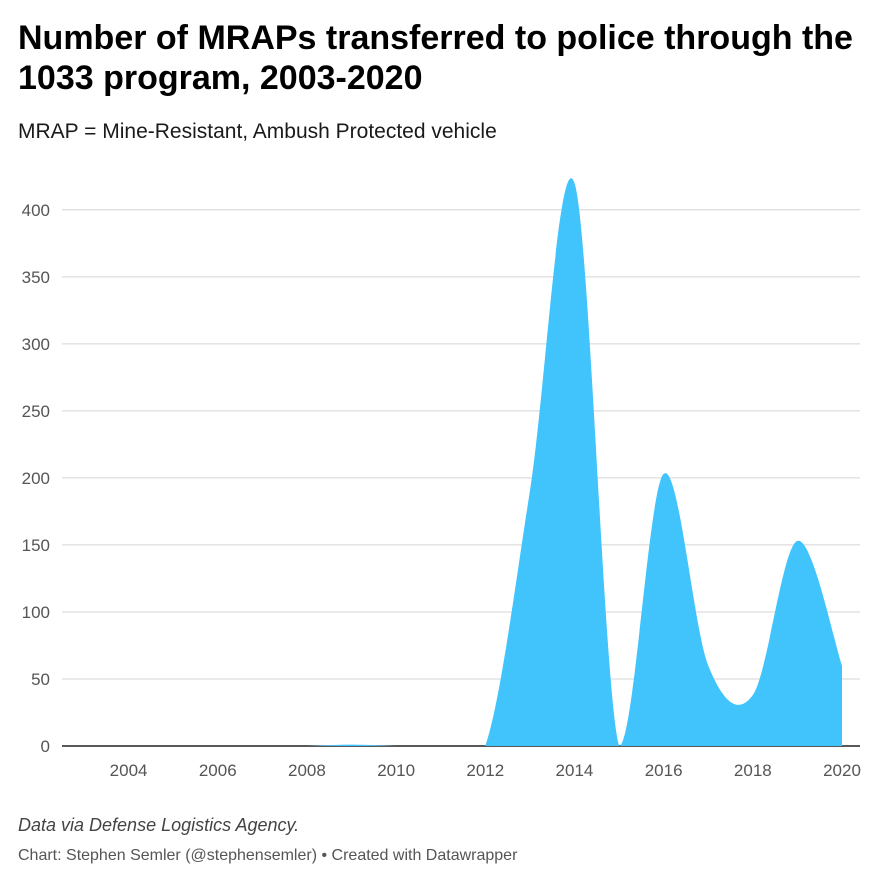 Image resolution: width=886 pixels, height=886 pixels. I want to click on y-tick-label: 250, so click(36, 411).